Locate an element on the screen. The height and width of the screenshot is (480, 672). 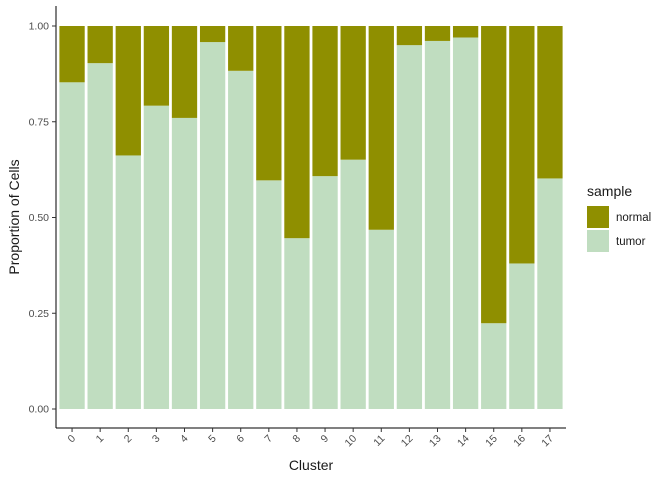
legend: sample normal tumor is located at coordinates (619, 217).